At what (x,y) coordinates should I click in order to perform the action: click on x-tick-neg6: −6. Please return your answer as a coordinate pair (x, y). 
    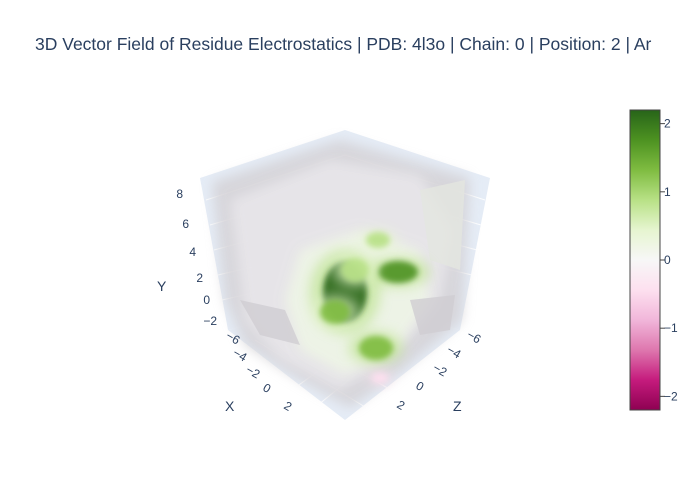
    Looking at the image, I should click on (233, 337).